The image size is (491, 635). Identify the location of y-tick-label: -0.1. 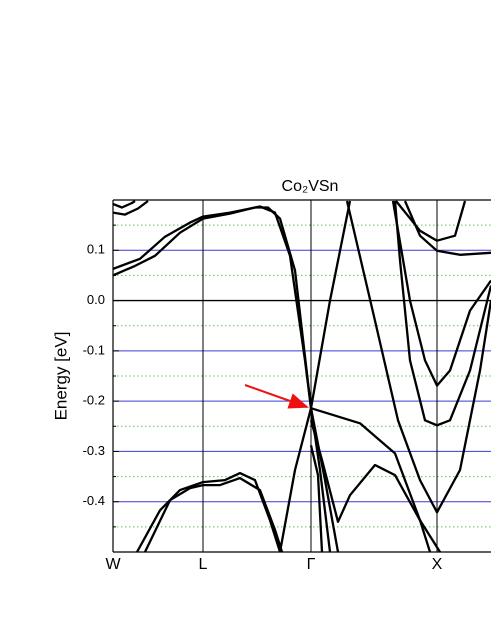
(94, 349).